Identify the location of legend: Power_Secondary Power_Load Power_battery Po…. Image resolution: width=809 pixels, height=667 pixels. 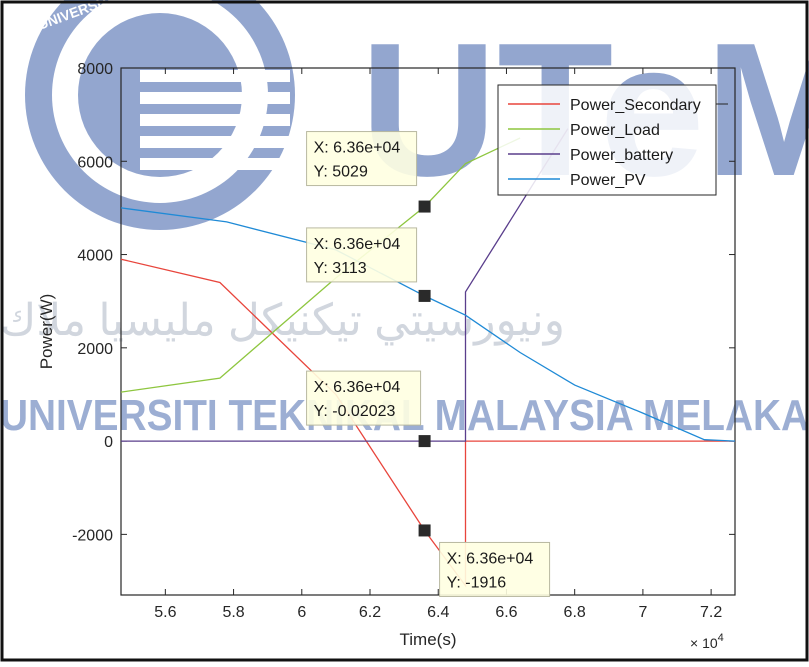
(612, 140).